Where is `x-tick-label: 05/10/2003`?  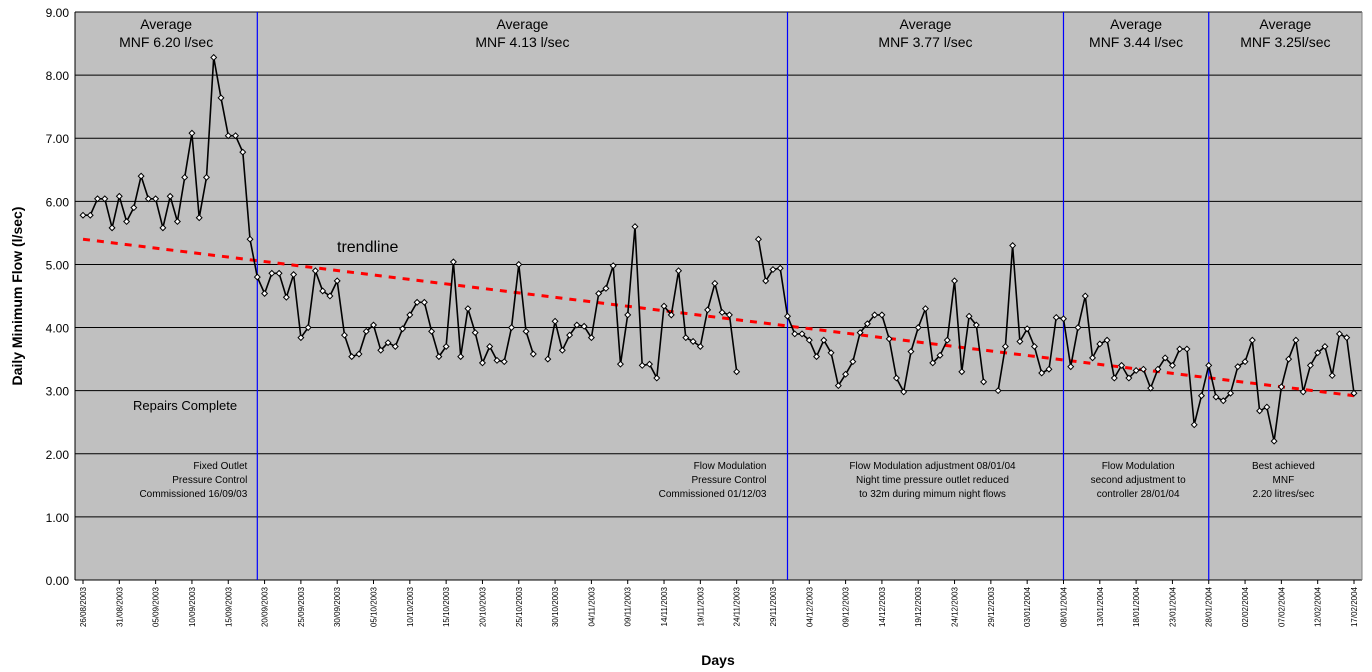
x-tick-label: 05/10/2003 is located at coordinates (374, 606).